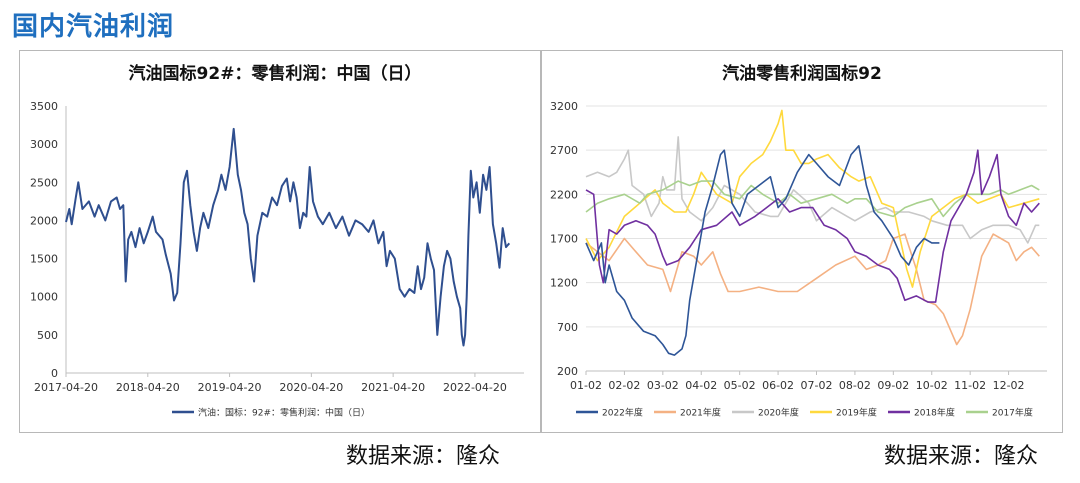 This screenshot has height=483, width=1080. I want to click on y-tick-label: 2200, so click(564, 194).